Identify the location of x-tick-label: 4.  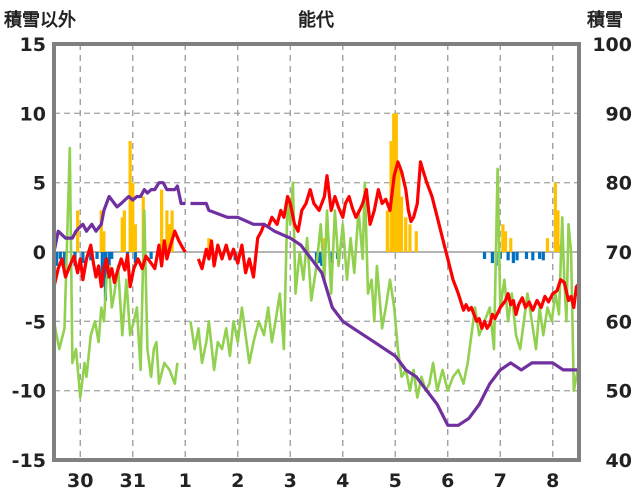
(342, 481).